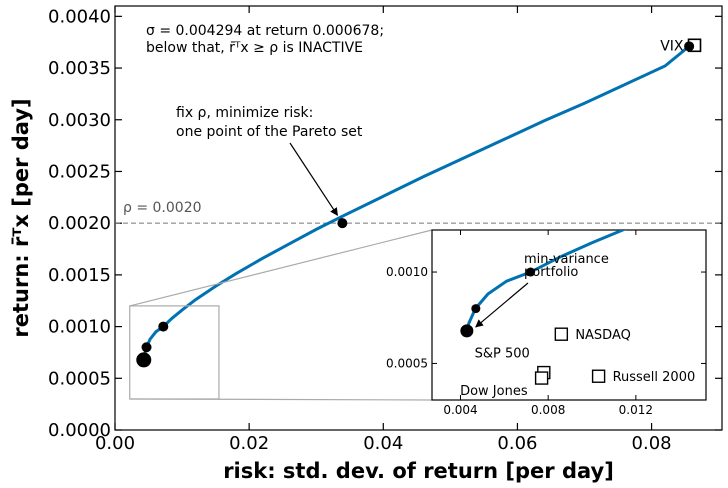 This screenshot has width=728, height=488. What do you see at coordinates (79, 171) in the screenshot?
I see `y-tick-label: 0.0025` at bounding box center [79, 171].